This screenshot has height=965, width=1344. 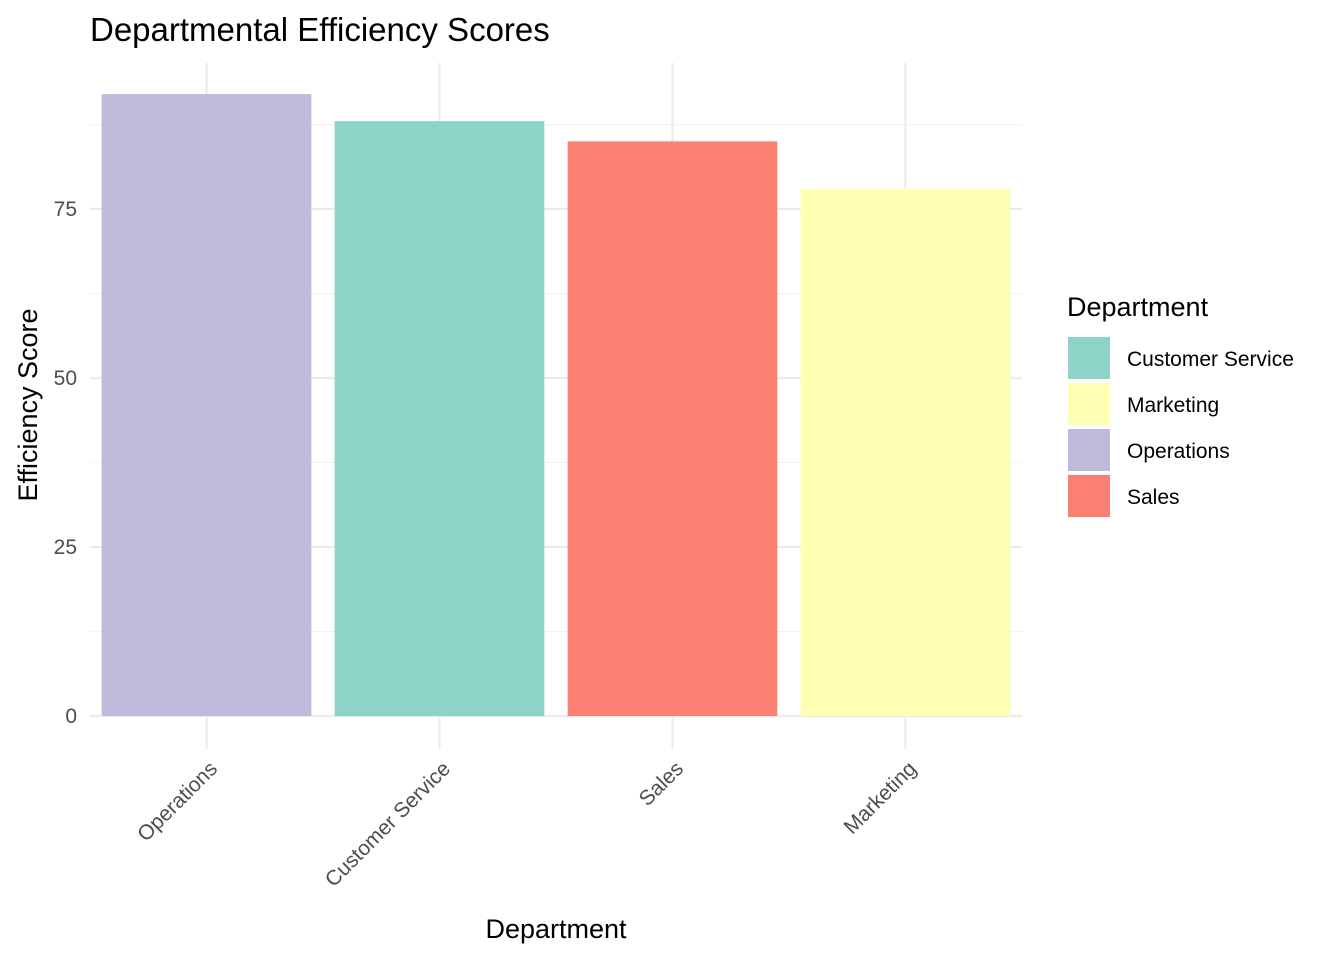 What do you see at coordinates (527, 824) in the screenshot?
I see `x-axis-ticks: Operations Customer Service Sales Marketing` at bounding box center [527, 824].